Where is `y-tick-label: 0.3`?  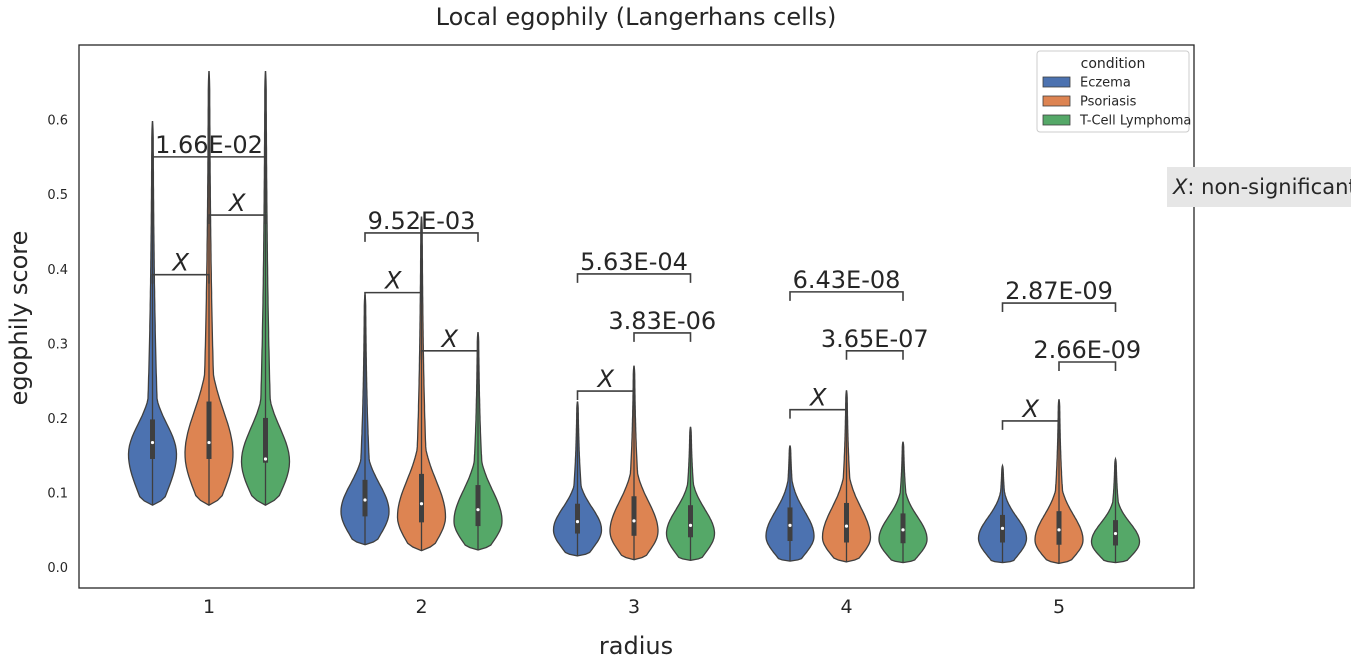
y-tick-label: 0.3 is located at coordinates (57, 344).